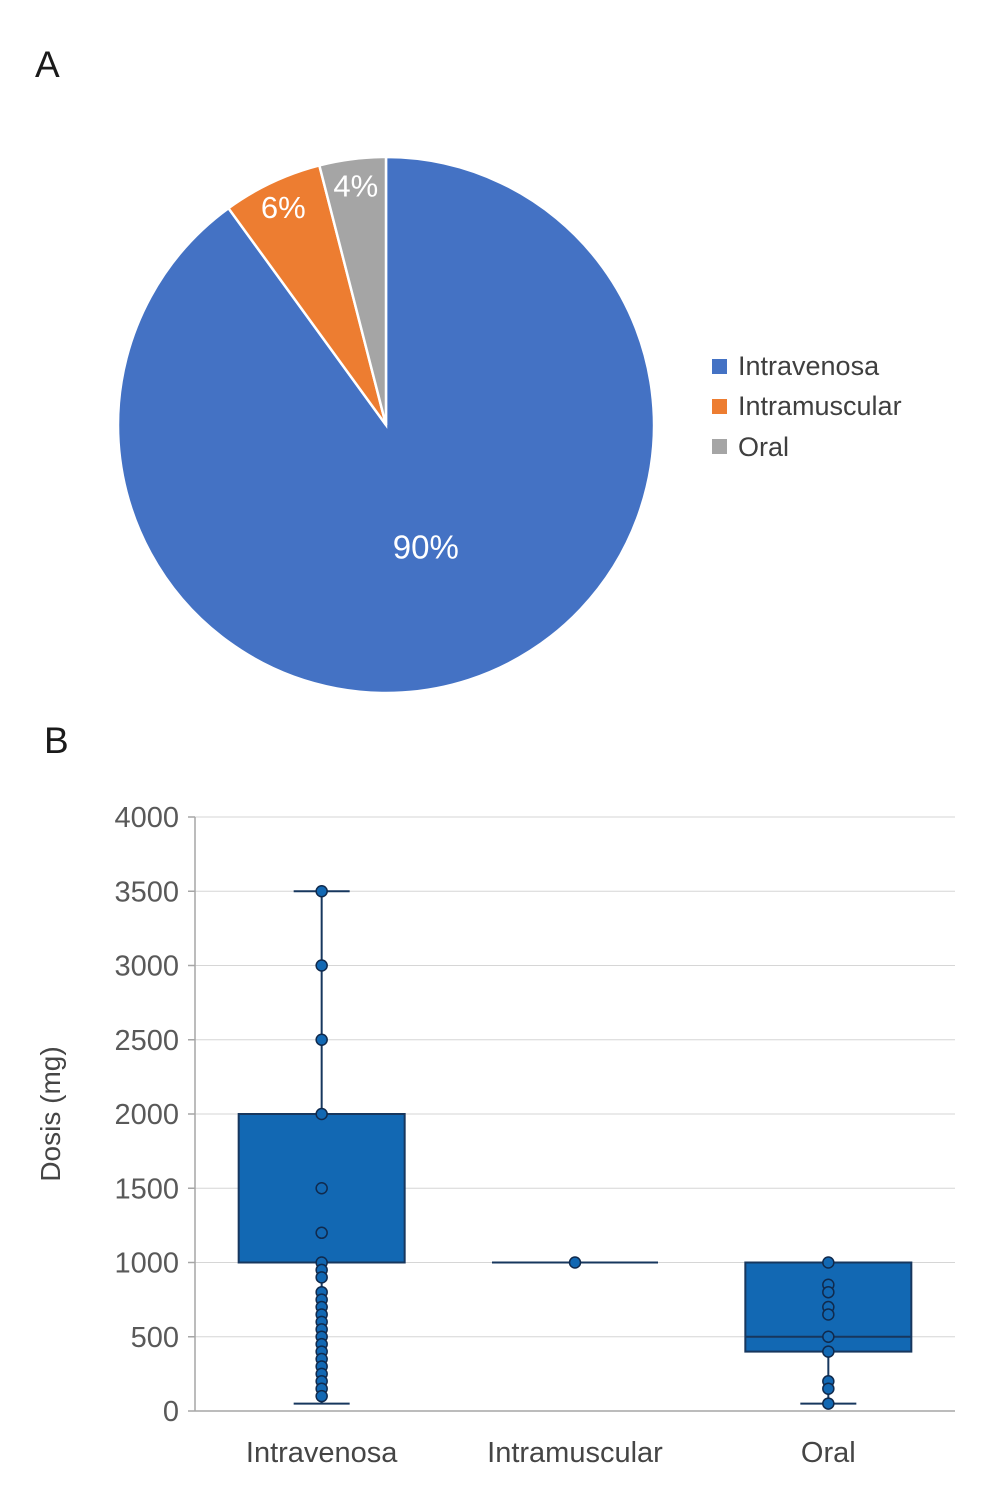  Describe the element at coordinates (146, 1264) in the screenshot. I see `y-tick-label: 1000` at that location.